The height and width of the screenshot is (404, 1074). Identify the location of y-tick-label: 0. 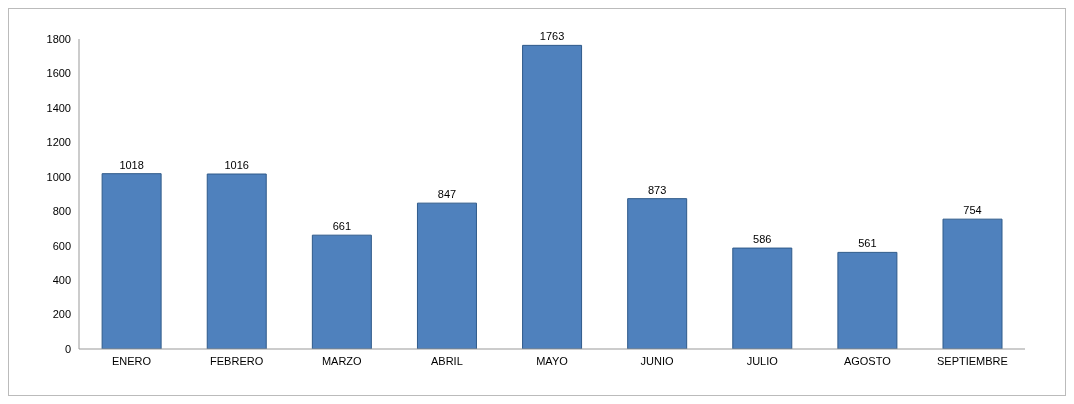
(67, 348).